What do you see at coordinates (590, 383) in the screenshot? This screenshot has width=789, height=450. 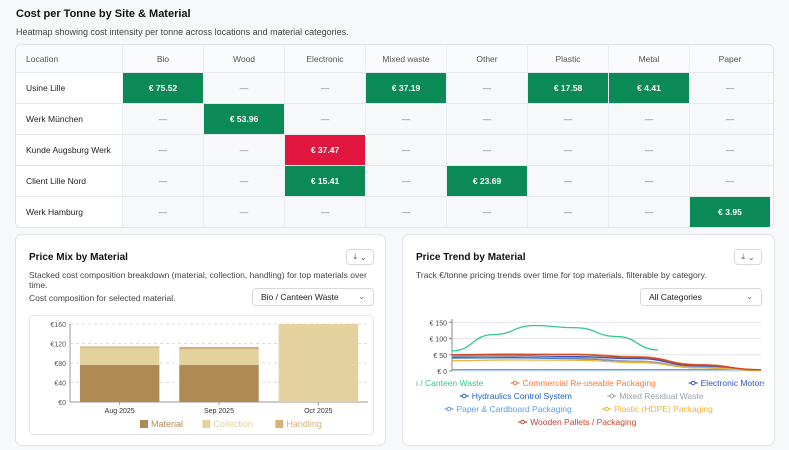 I see `legend-label: Commercial Re-useable Packaging` at bounding box center [590, 383].